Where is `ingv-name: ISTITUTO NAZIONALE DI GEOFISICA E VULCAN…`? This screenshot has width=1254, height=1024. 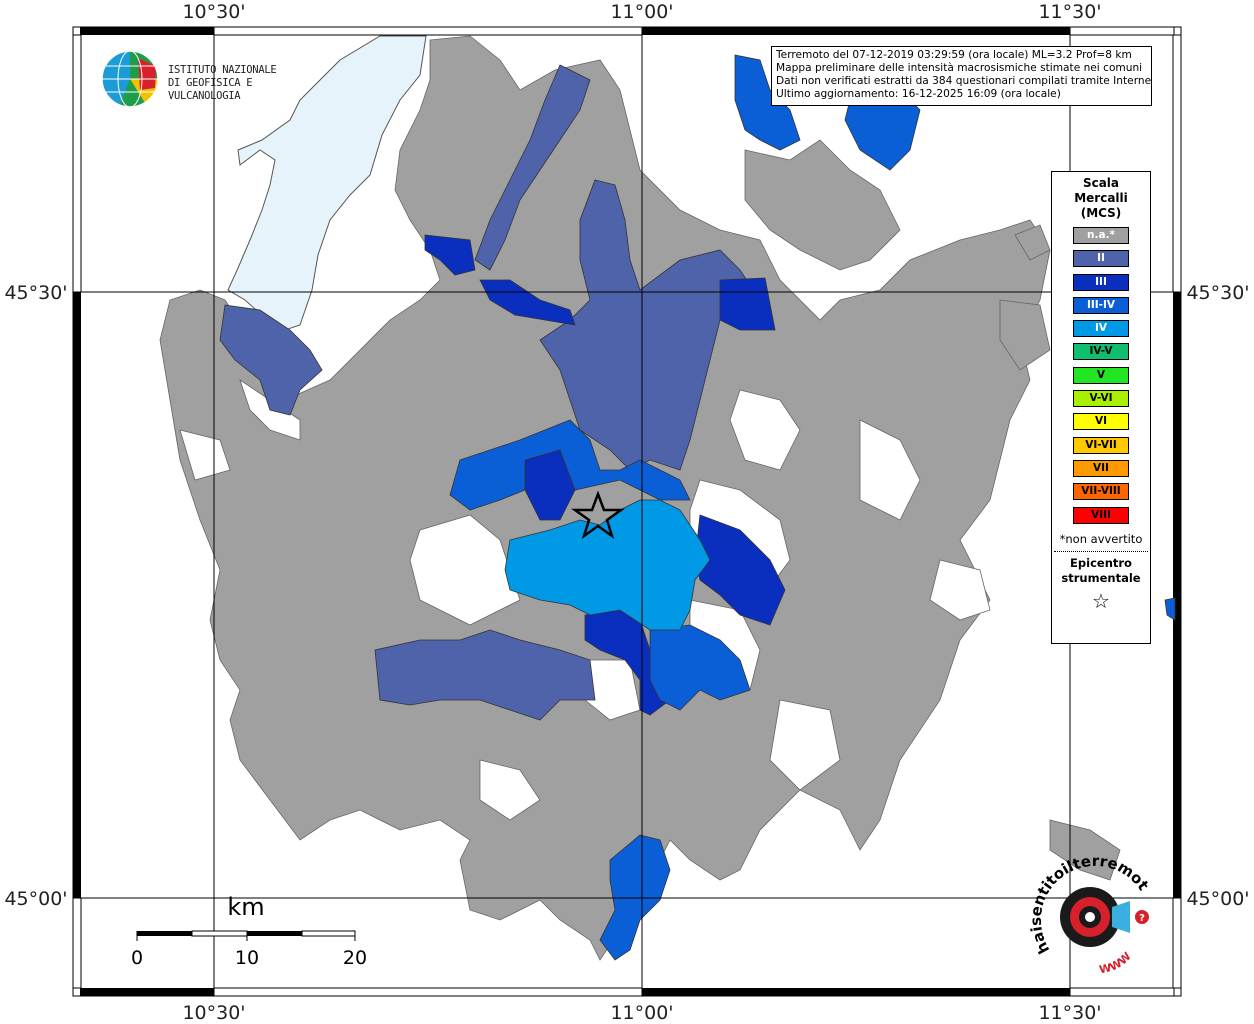
ingv-name: ISTITUTO NAZIONALE DI GEOFISICA E VULCAN… is located at coordinates (249, 83).